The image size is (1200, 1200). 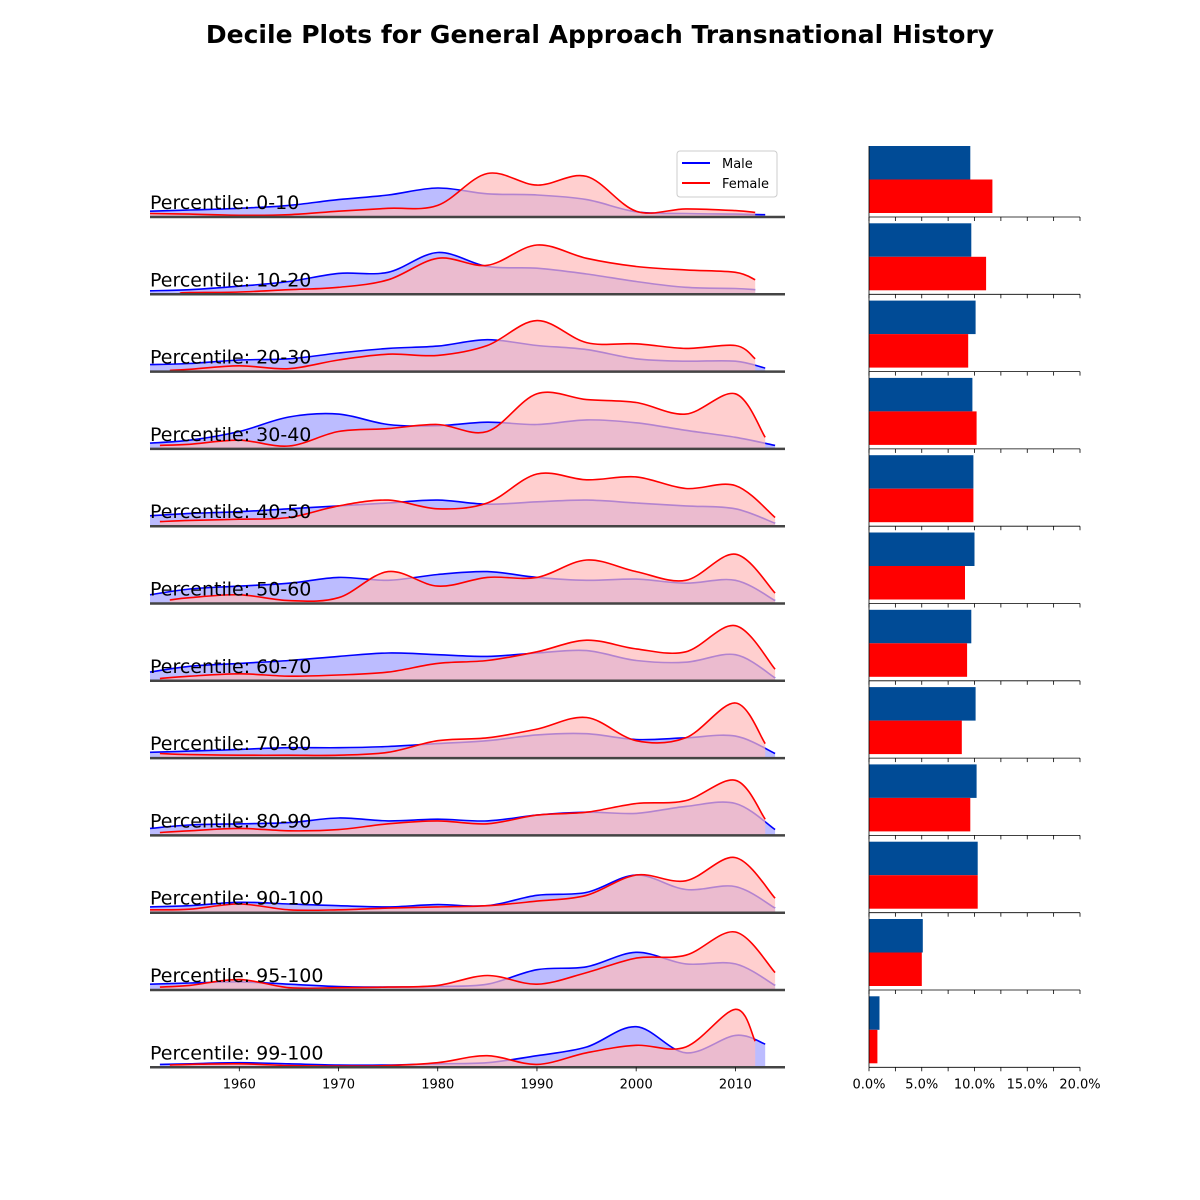 What do you see at coordinates (230, 358) in the screenshot?
I see `row-label: Percentile: 20-30` at bounding box center [230, 358].